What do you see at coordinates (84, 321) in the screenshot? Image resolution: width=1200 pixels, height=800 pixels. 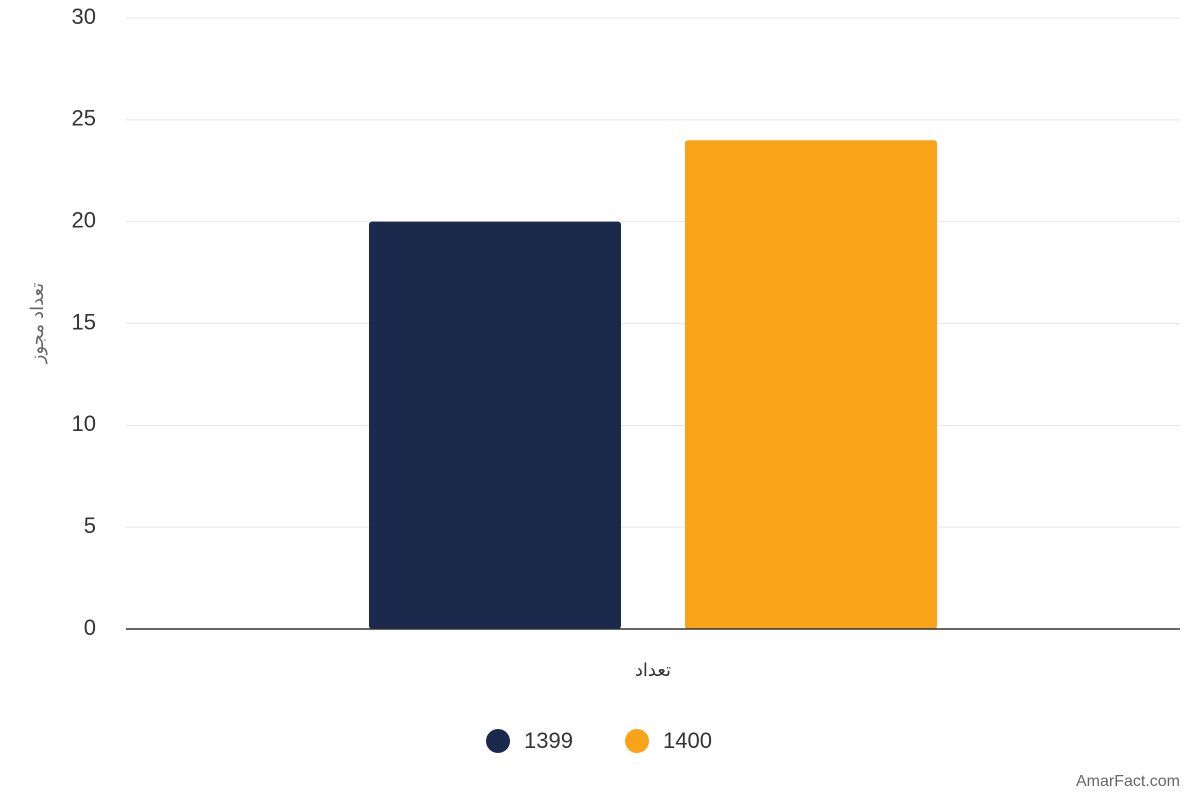 I see `y-tick-label: 15` at bounding box center [84, 321].